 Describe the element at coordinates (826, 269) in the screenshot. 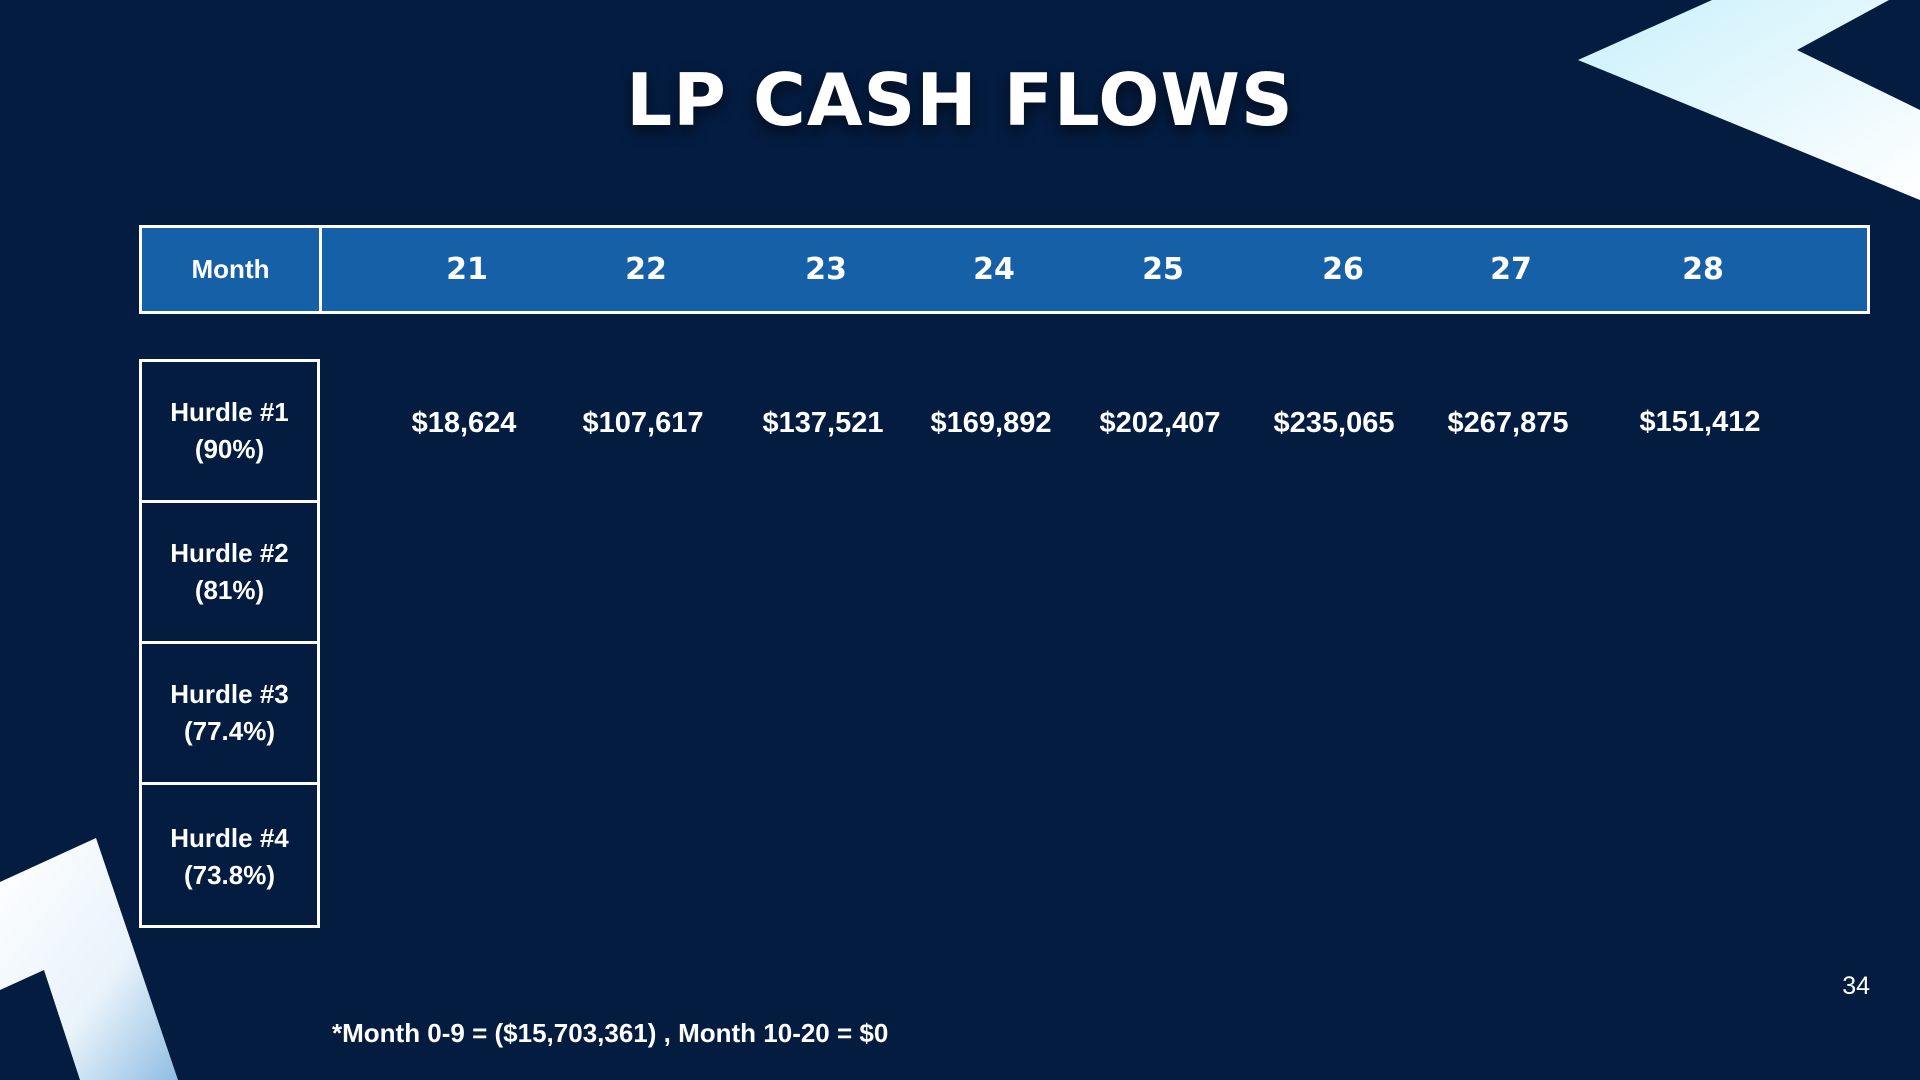

I see `month-header-23: 23` at that location.